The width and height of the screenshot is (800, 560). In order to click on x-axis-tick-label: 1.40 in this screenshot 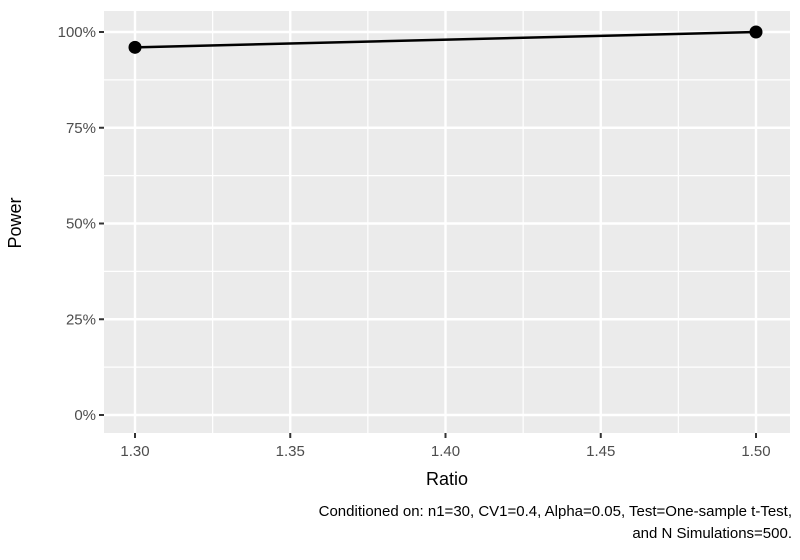, I will do `click(445, 451)`.